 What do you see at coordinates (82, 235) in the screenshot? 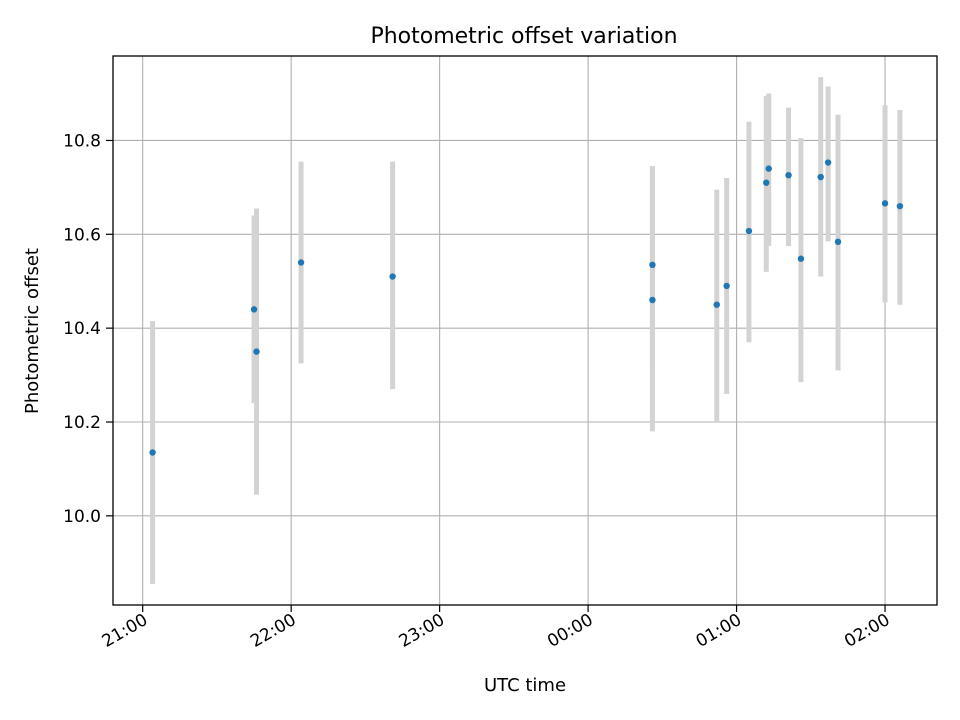
I see `y-tick-label: 10.6` at bounding box center [82, 235].